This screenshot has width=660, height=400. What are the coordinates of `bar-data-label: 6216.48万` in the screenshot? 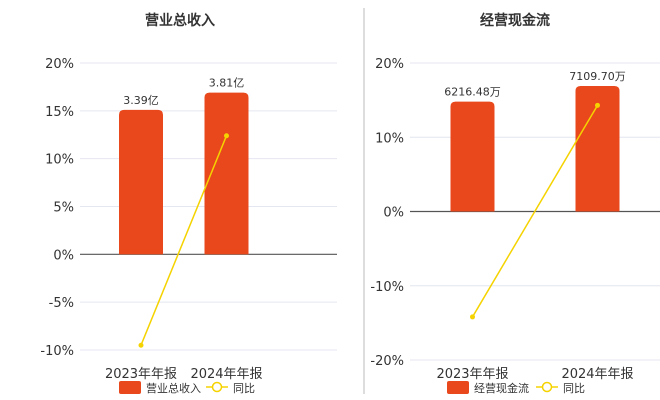 It's located at (472, 92).